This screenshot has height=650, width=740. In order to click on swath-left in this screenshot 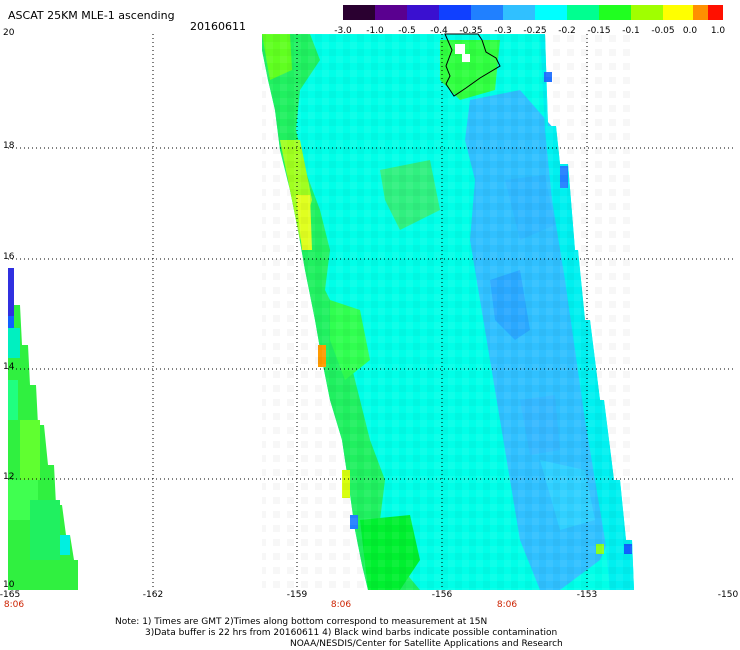, I will do `click(43, 429)`.